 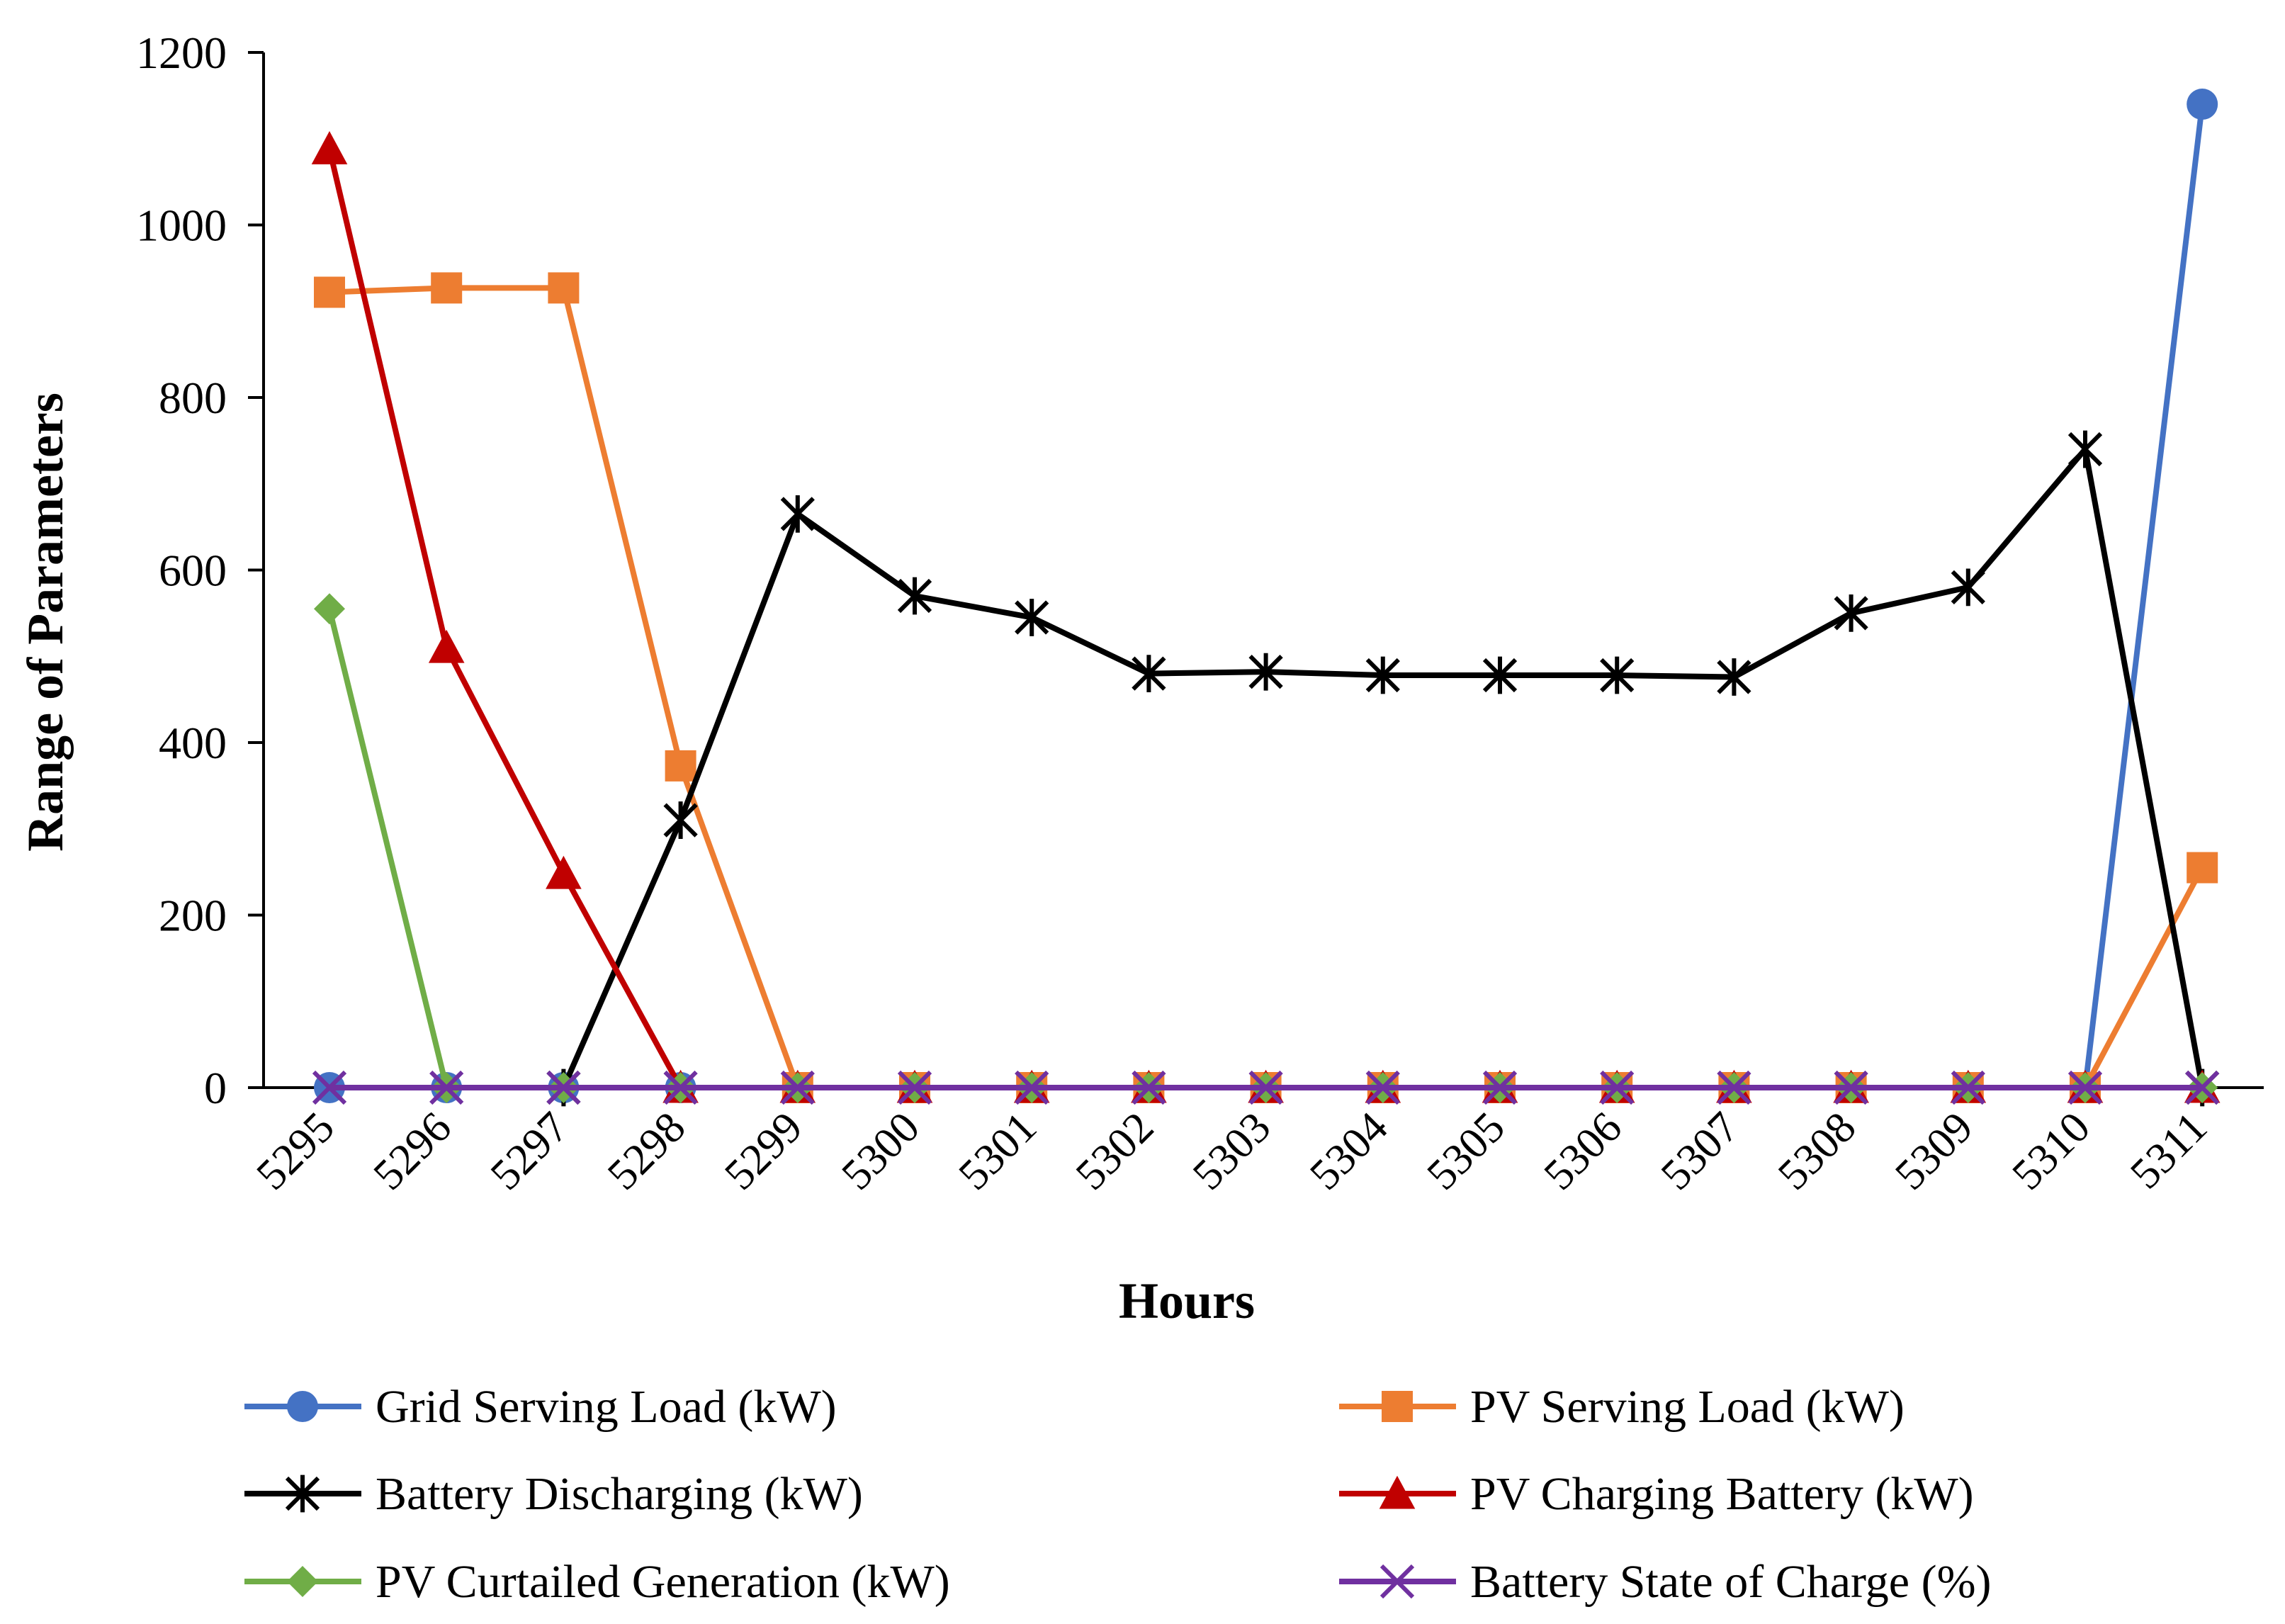 What do you see at coordinates (193, 571) in the screenshot?
I see `y-tick-label: 600` at bounding box center [193, 571].